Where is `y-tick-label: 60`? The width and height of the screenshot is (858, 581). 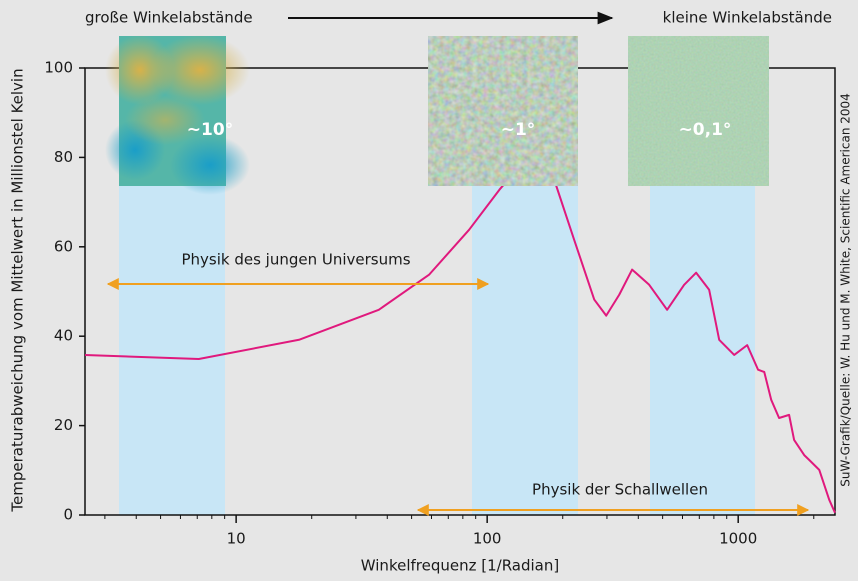
y-tick-label: 60 is located at coordinates (63, 246).